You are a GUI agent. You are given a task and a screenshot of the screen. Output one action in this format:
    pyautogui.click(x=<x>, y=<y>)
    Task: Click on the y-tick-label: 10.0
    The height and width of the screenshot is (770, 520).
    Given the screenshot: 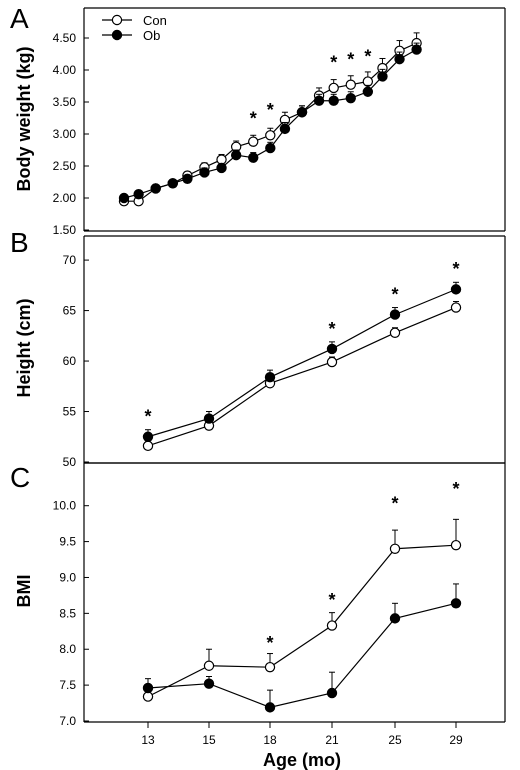 What is the action you would take?
    pyautogui.click(x=65, y=506)
    